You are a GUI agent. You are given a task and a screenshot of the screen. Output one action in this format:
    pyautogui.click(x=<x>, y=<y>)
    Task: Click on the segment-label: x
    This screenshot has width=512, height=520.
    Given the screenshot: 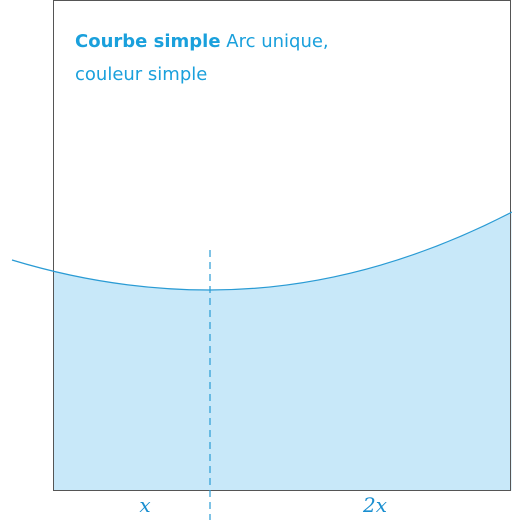 What is the action you would take?
    pyautogui.click(x=144, y=505)
    